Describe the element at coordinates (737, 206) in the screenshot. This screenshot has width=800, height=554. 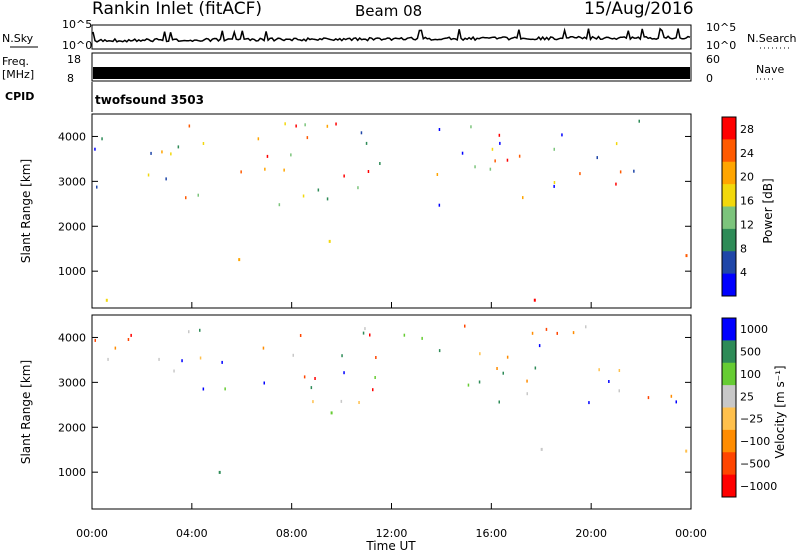
I see `power-colorbar: 28 24 20 16 12 8 4` at that location.